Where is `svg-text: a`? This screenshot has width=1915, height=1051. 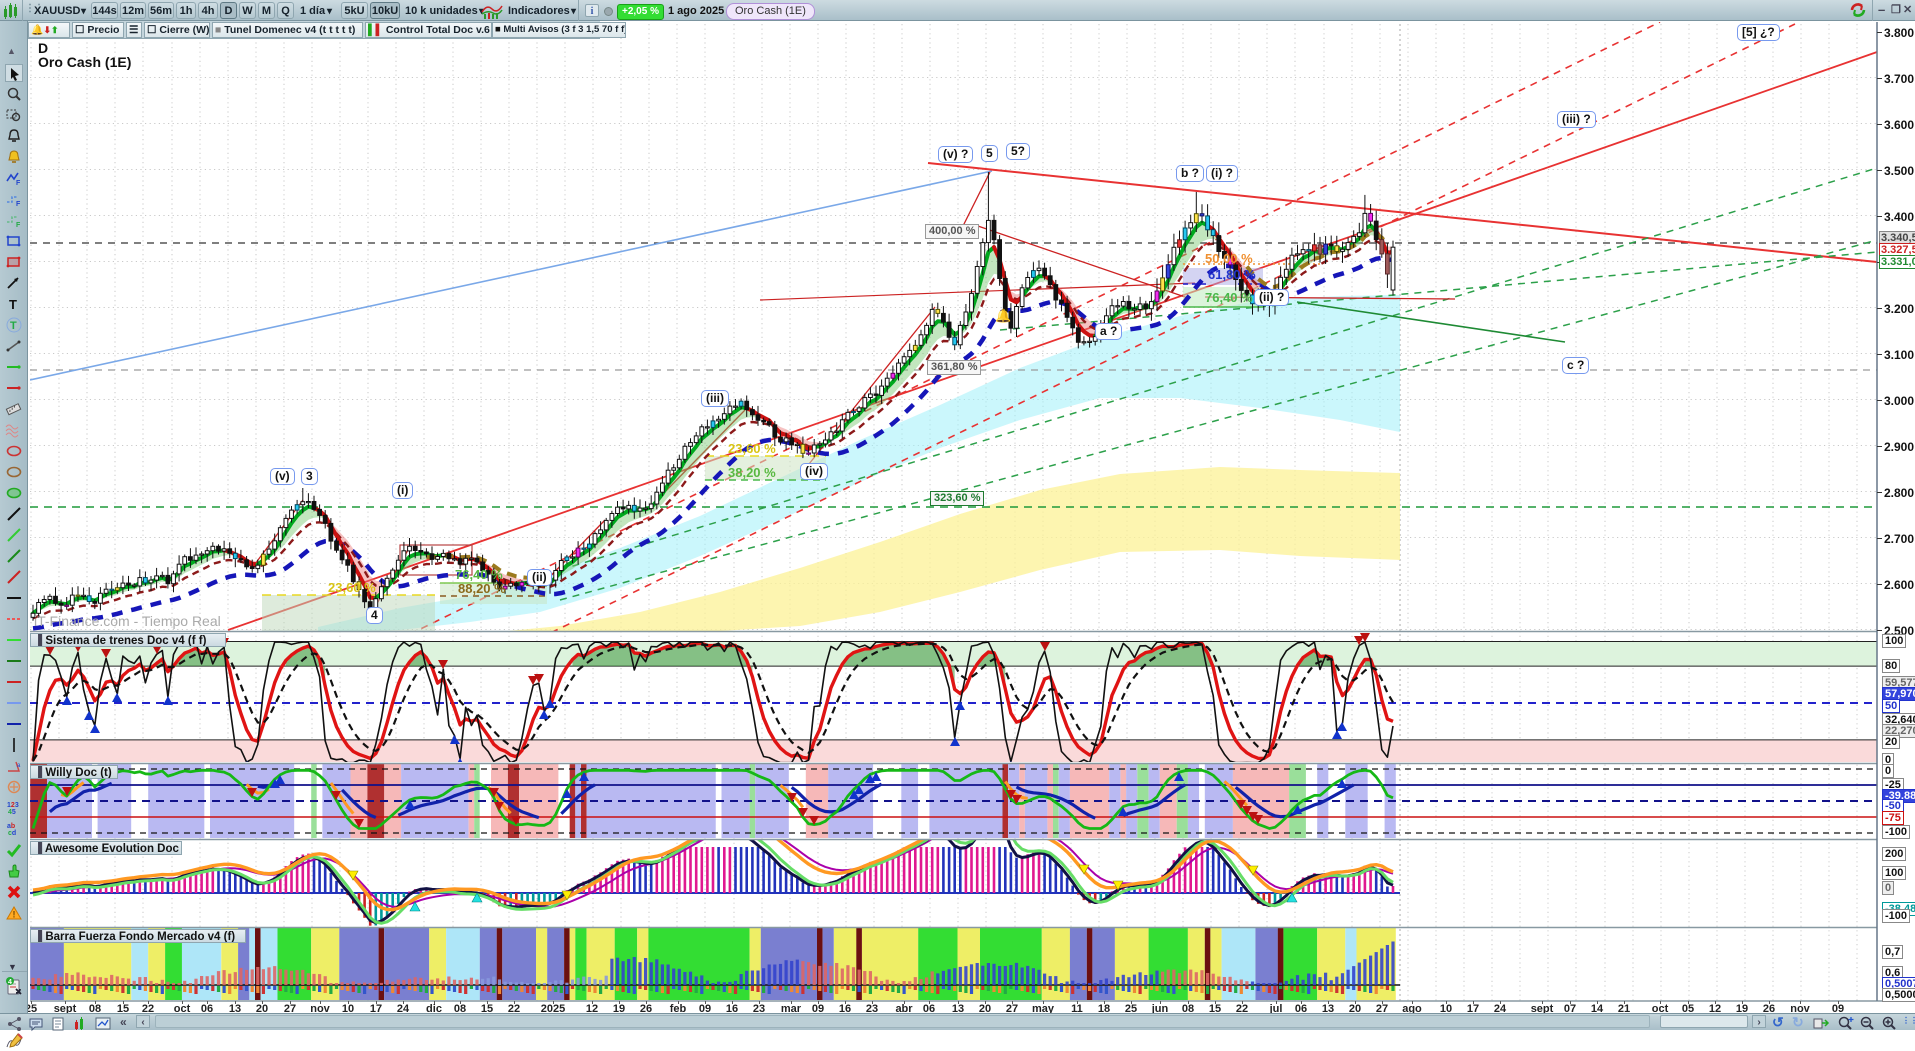 svg-text: a is located at coordinates (19, 766).